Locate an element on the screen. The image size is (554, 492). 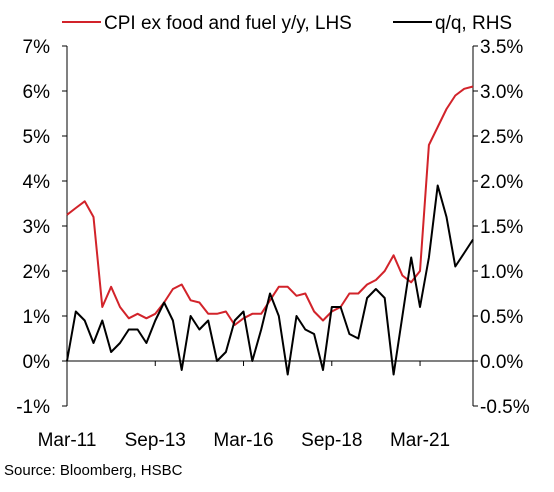
legend-label-qq: q/q, RHS is located at coordinates (473, 23).